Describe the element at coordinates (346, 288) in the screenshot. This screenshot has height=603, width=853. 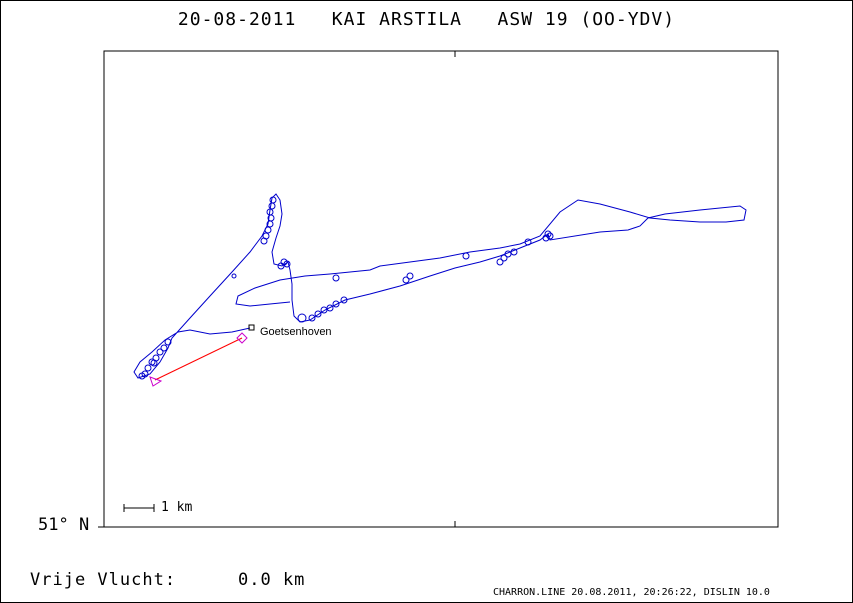
I see `thermal-markers` at that location.